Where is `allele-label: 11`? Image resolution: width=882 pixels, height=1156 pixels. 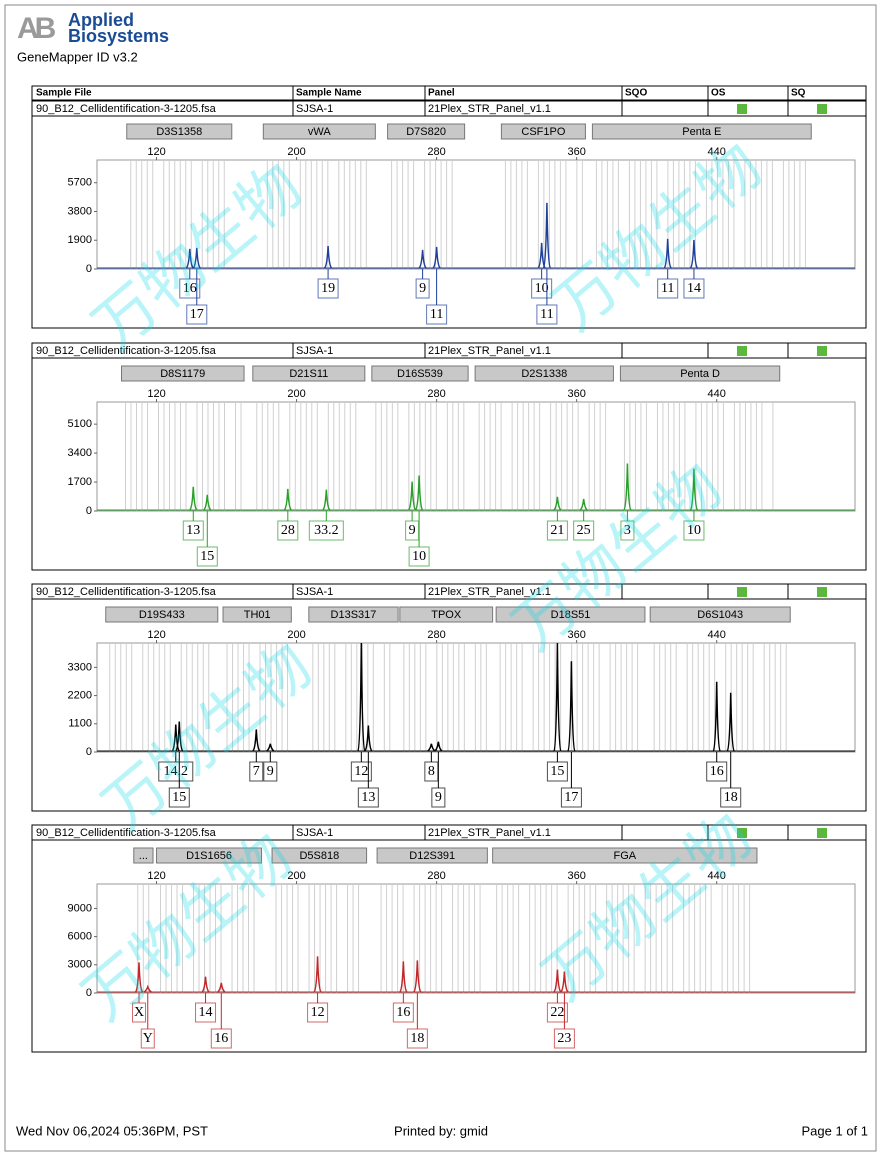
allele-label: 11 is located at coordinates (436, 314).